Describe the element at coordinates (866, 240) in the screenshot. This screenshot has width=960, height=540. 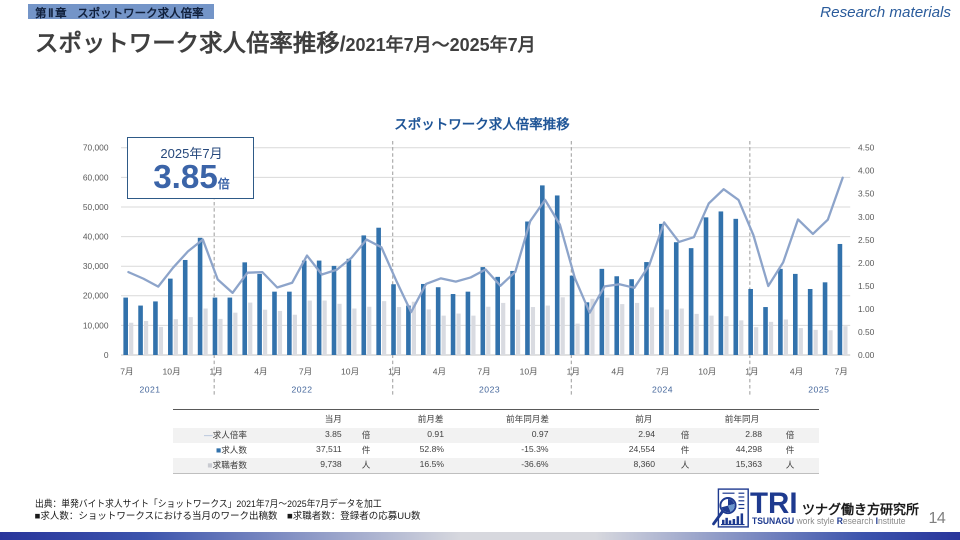
I see `svg-text: 2.50` at that location.